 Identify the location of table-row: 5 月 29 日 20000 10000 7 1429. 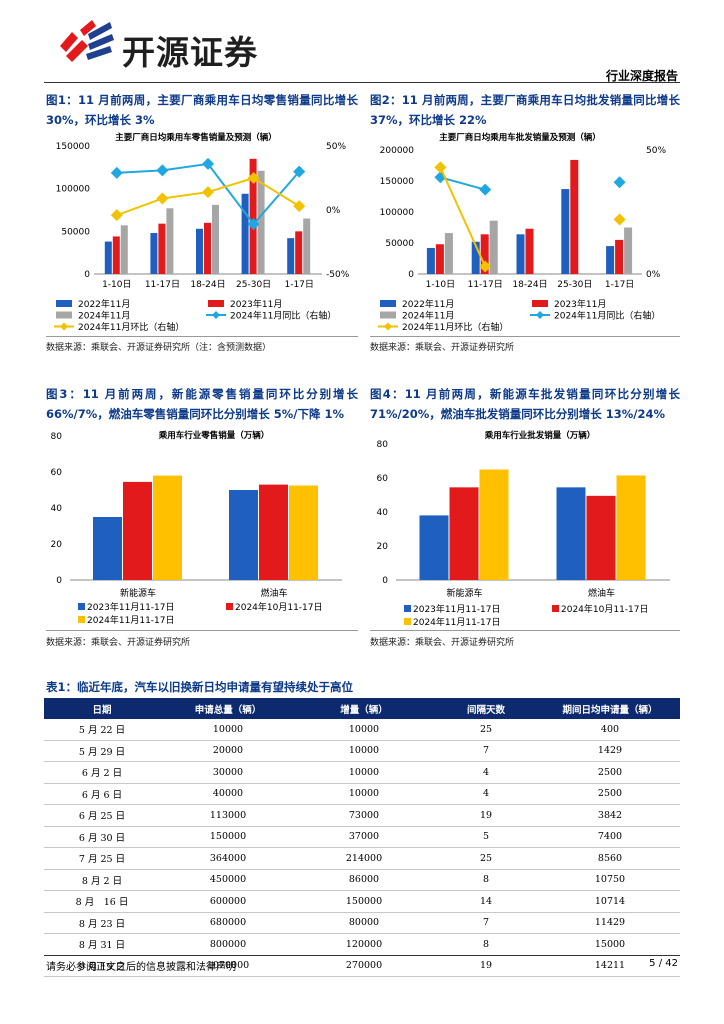
(362, 751).